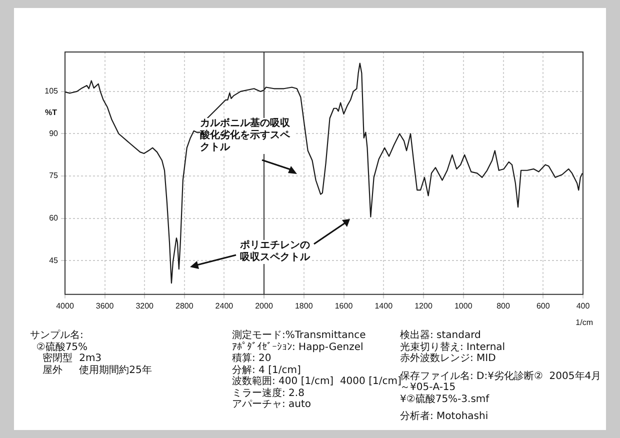  What do you see at coordinates (583, 305) in the screenshot?
I see `x-tick-label: 400` at bounding box center [583, 305].